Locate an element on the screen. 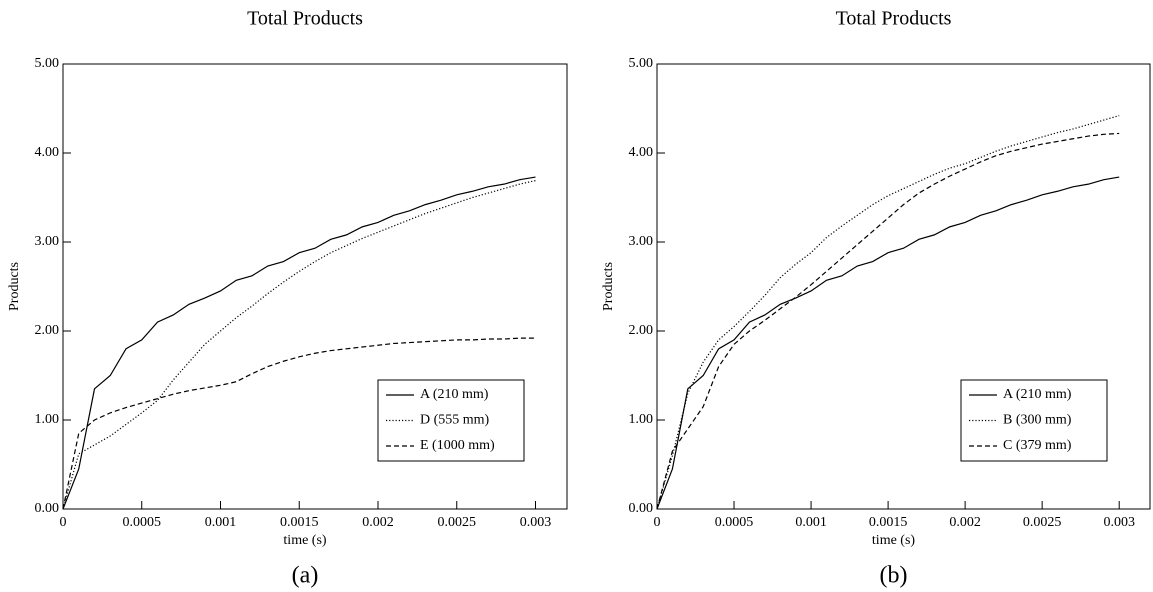 This screenshot has width=1153, height=592. caption: (b) is located at coordinates (894, 576).